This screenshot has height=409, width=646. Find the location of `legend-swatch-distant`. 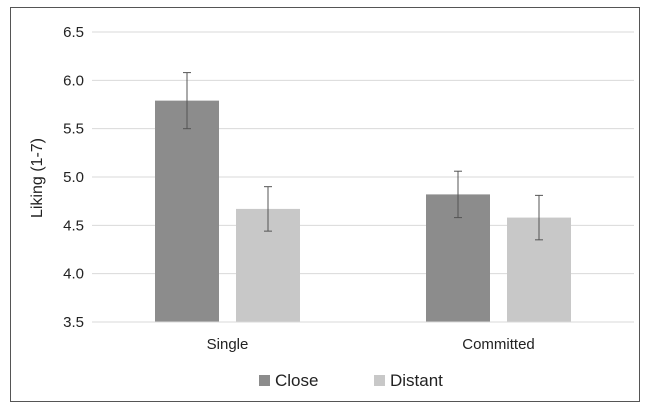

legend-swatch-distant is located at coordinates (379, 380).